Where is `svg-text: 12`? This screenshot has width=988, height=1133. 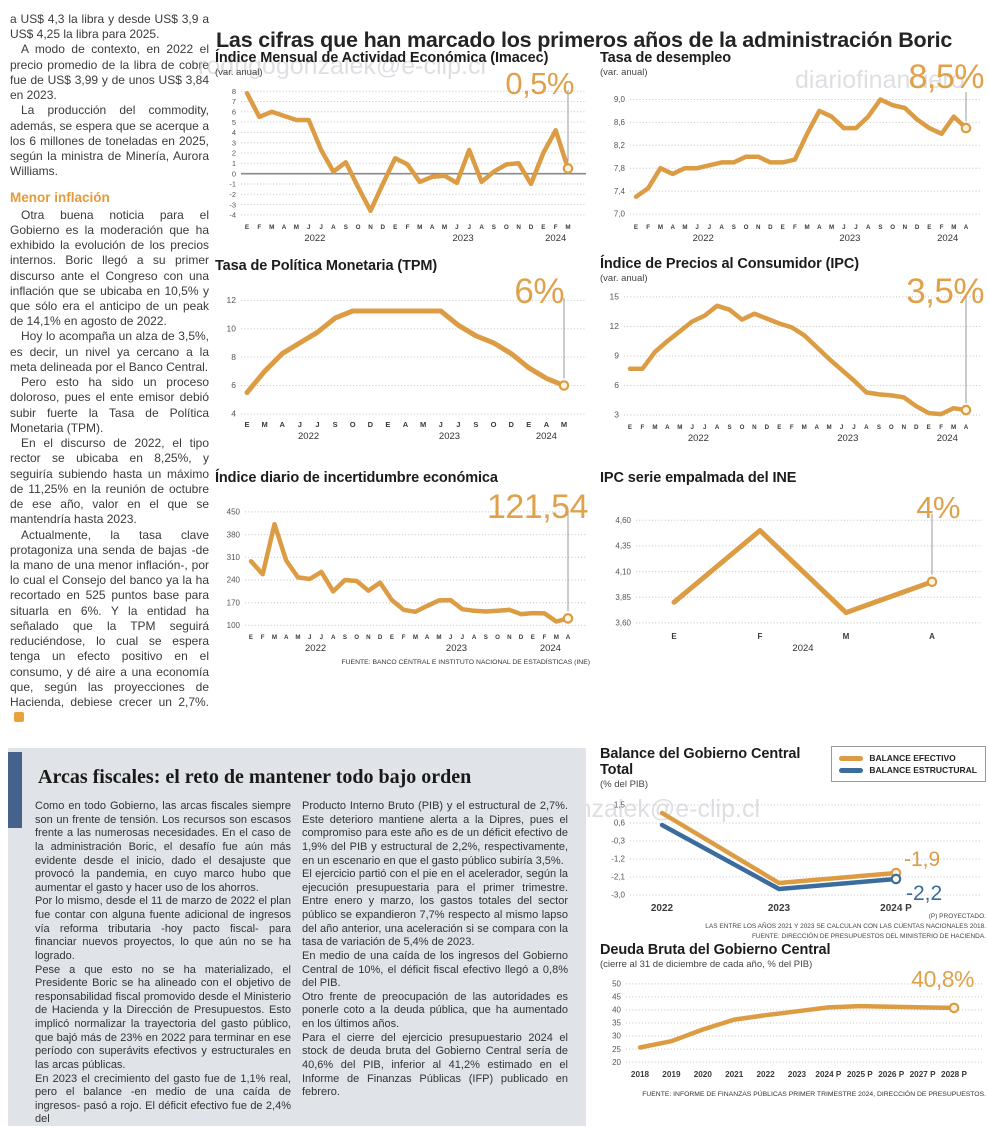 svg-text: 12 is located at coordinates (232, 300).